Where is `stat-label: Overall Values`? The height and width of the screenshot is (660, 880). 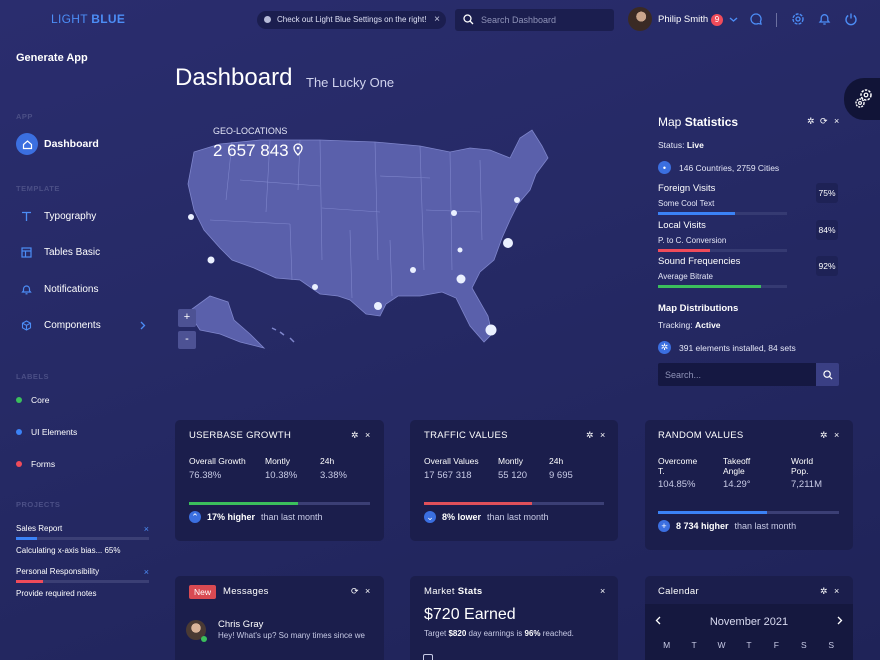 stat-label: Overall Values is located at coordinates (451, 461).